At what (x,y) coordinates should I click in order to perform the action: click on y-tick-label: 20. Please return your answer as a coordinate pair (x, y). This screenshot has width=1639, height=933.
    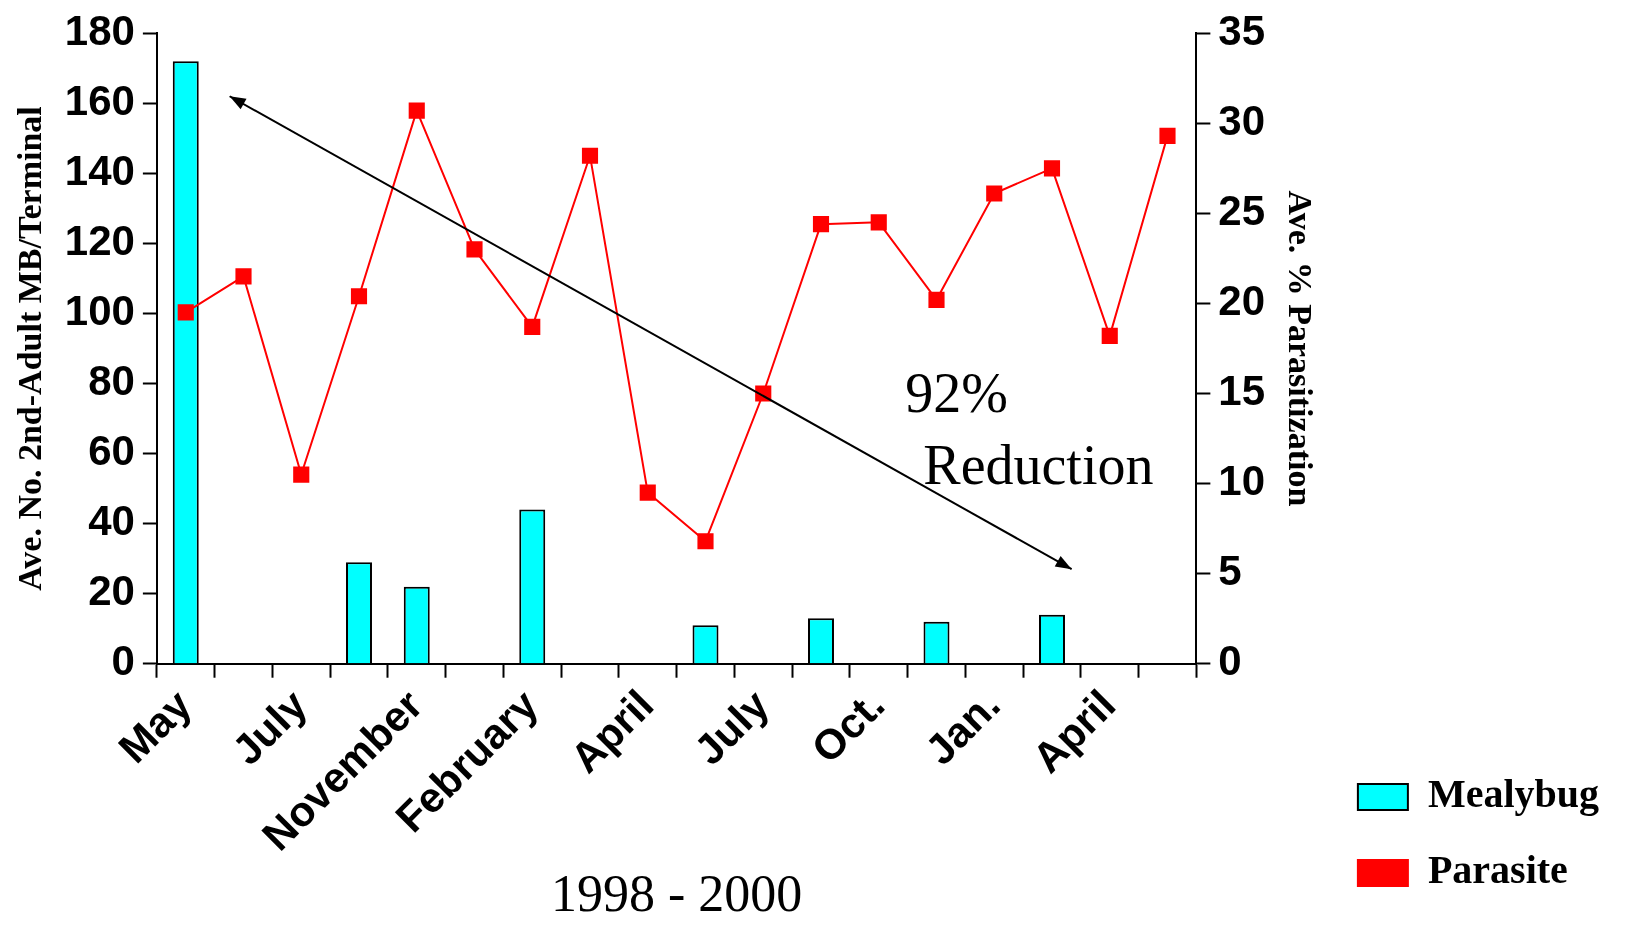
    Looking at the image, I should click on (111, 591).